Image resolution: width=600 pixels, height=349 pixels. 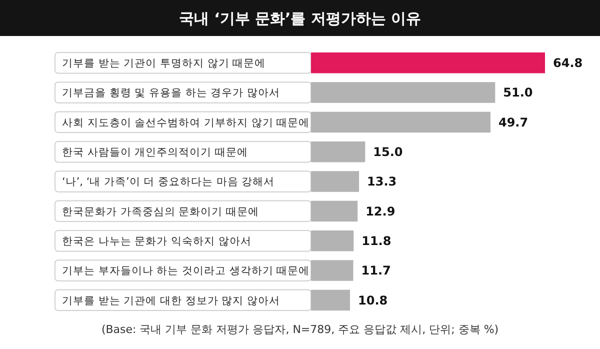 I want to click on data-label: 49.7, so click(x=513, y=122).